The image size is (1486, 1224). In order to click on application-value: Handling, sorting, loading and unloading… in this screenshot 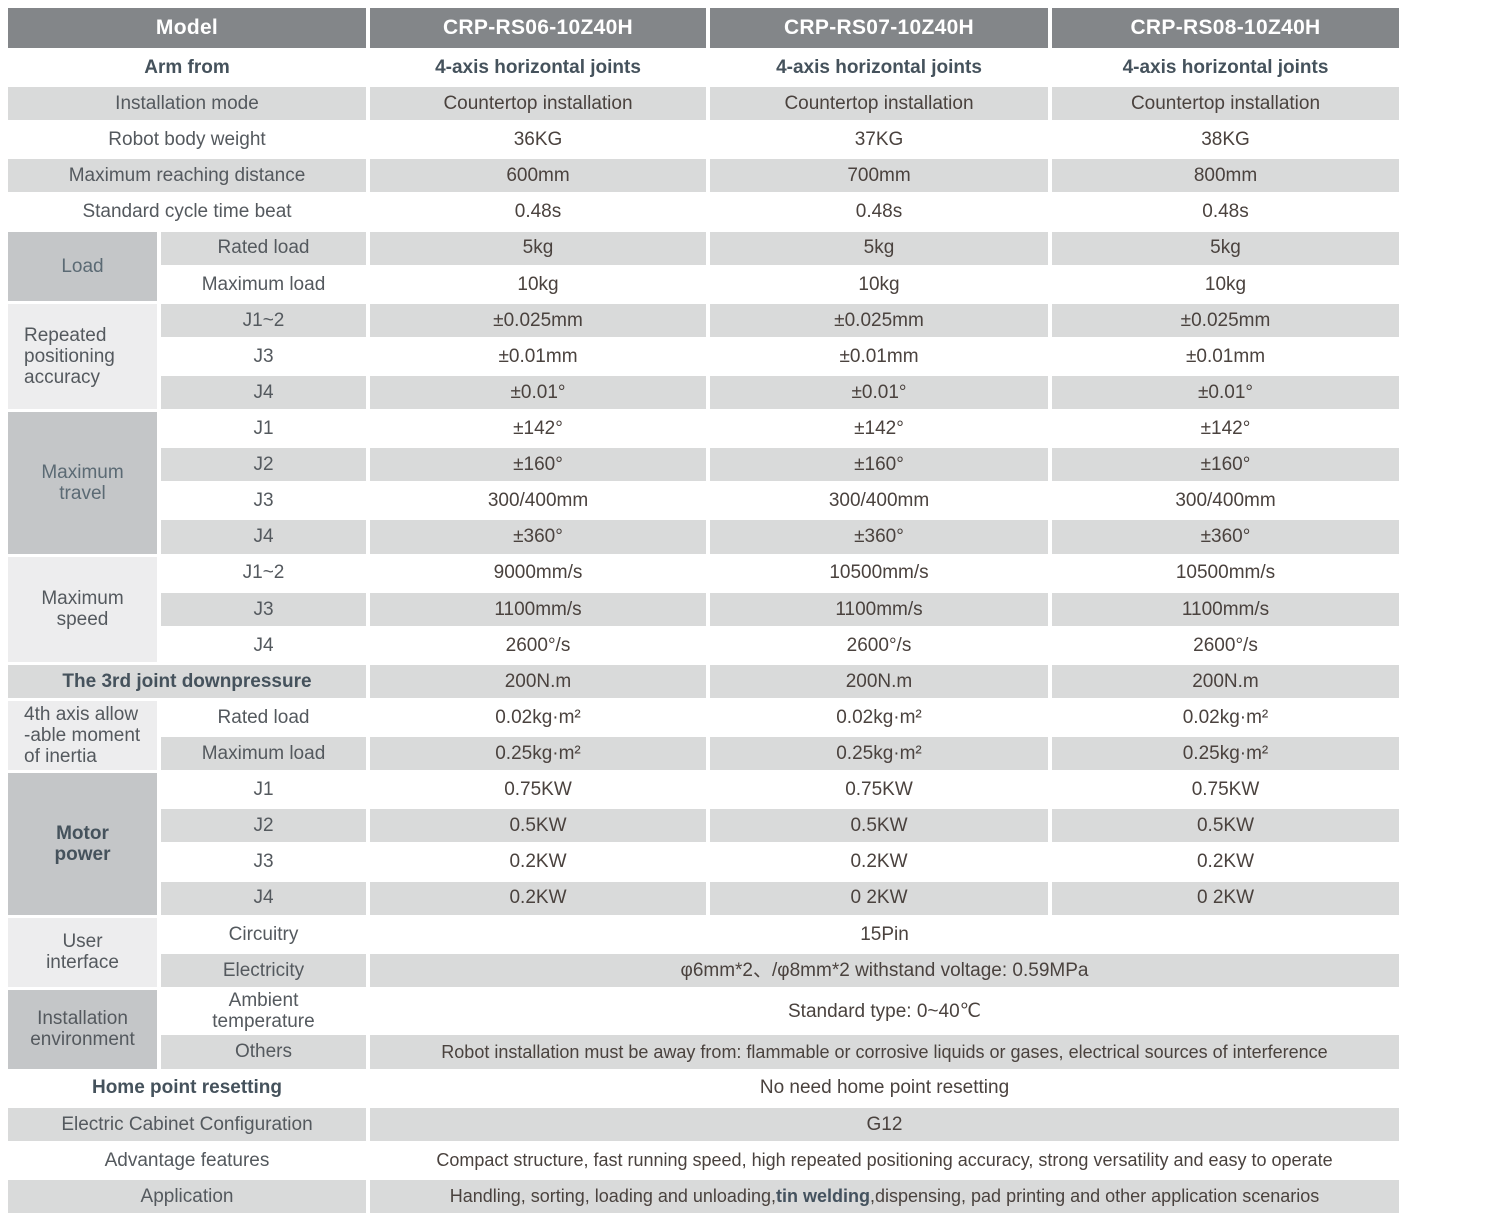, I will do `click(884, 1196)`.